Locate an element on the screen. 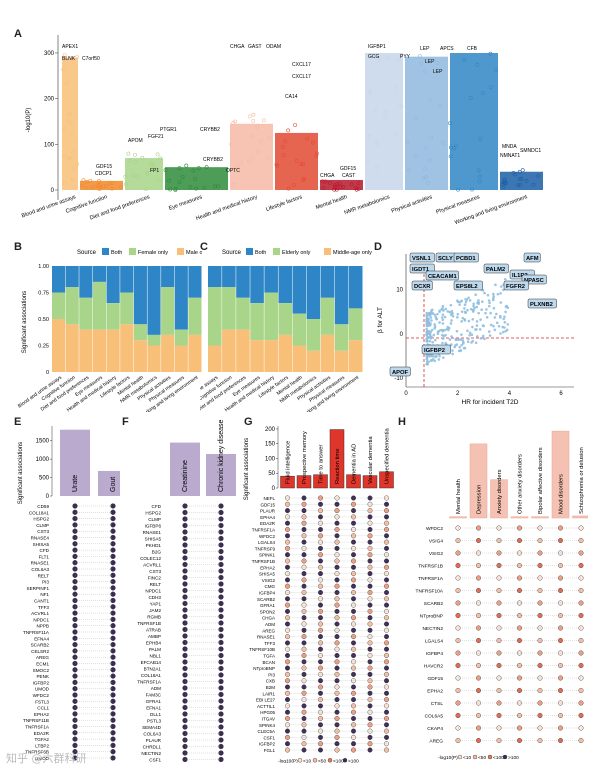  a-ytick: 300 is located at coordinates (49, 54).